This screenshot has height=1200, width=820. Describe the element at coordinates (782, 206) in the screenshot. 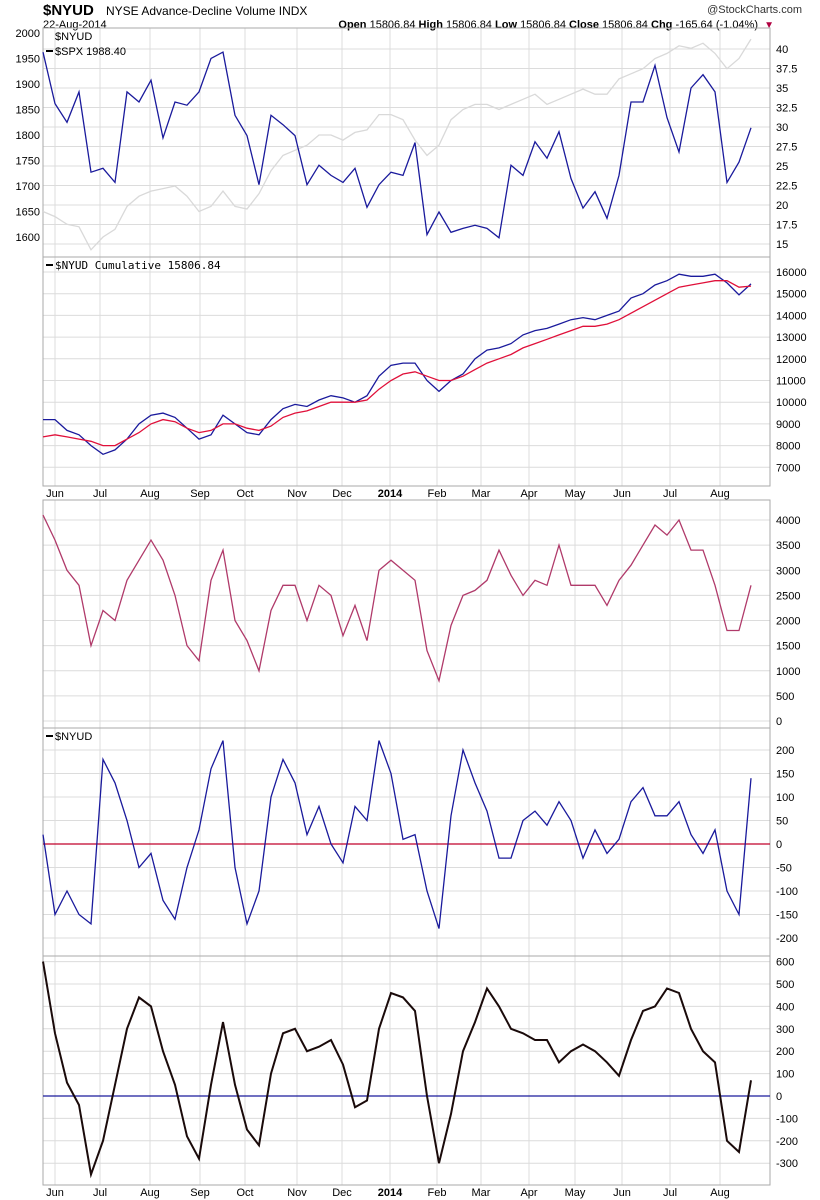

I see `right-axis-tick-label: 20` at that location.